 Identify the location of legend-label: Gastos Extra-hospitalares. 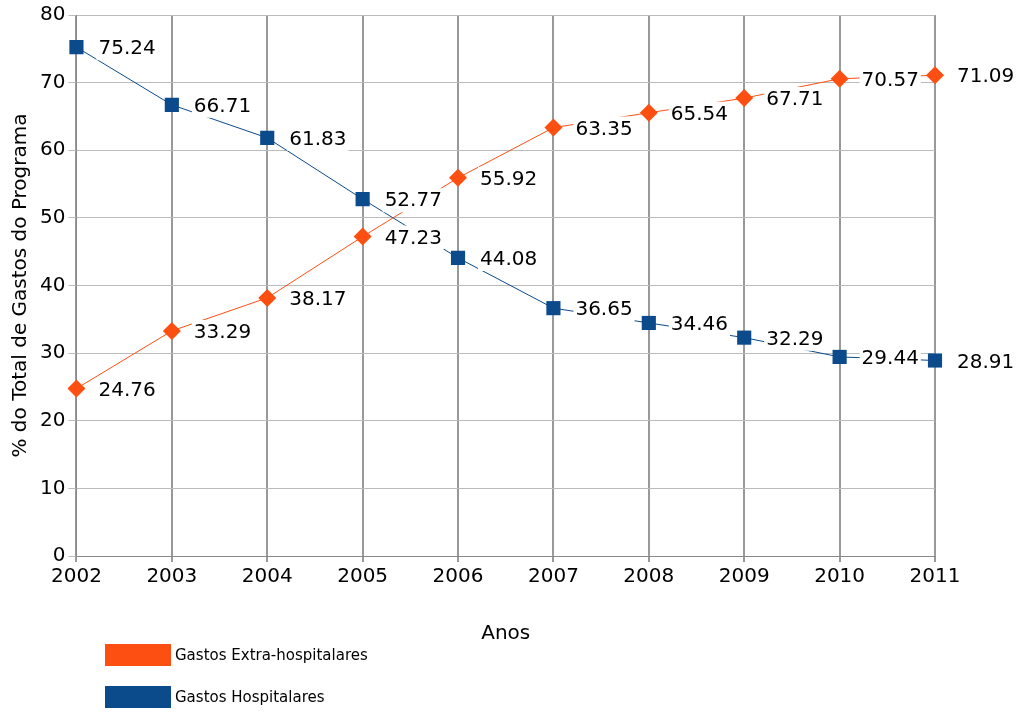
(271, 655).